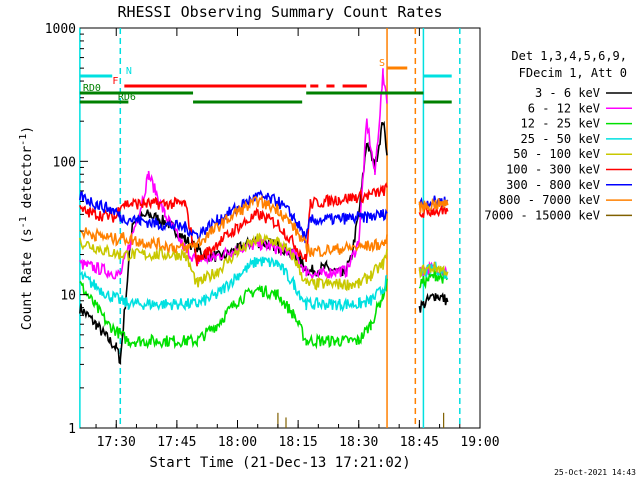  What do you see at coordinates (127, 97) in the screenshot?
I see `flag-label-rd6: RD6` at bounding box center [127, 97].